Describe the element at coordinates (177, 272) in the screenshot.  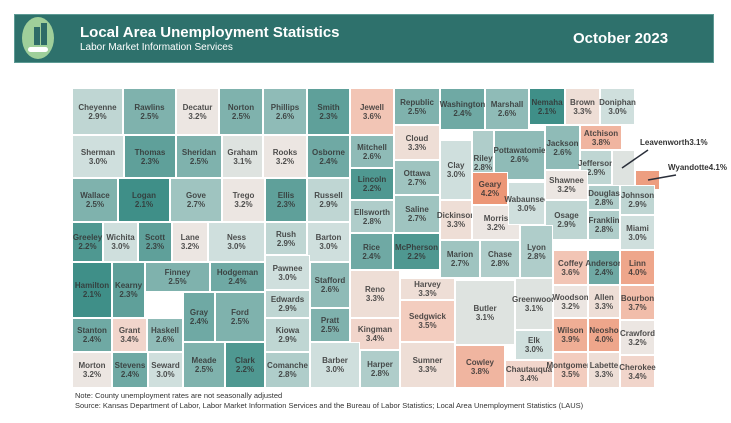
I see `county-name: Finney` at that location.